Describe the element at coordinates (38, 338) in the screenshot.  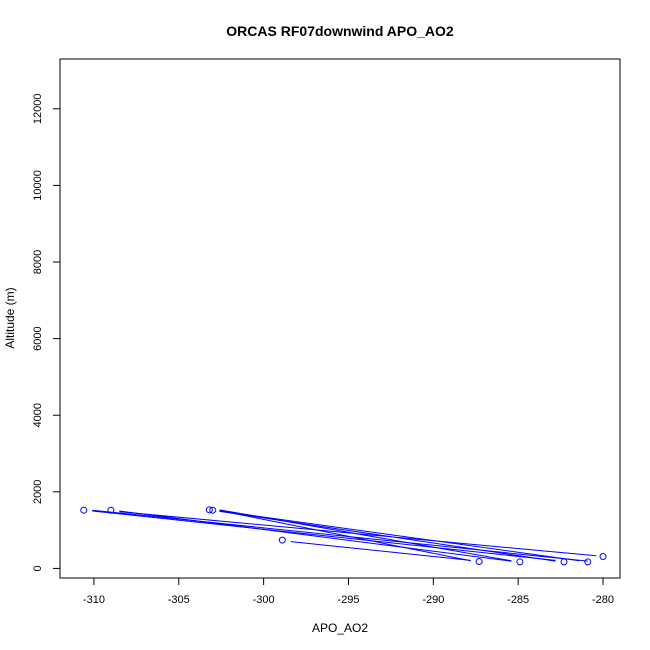
I see `y-tick-label: 6000` at that location.